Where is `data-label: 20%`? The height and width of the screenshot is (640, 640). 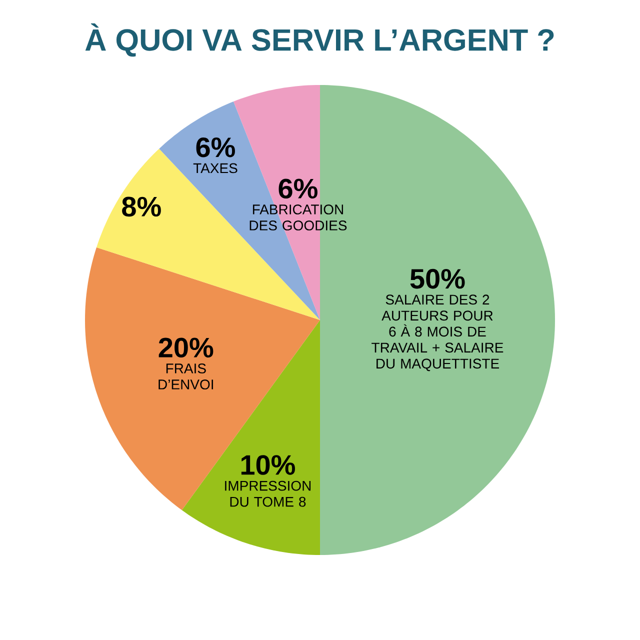 data-label: 20% is located at coordinates (186, 348).